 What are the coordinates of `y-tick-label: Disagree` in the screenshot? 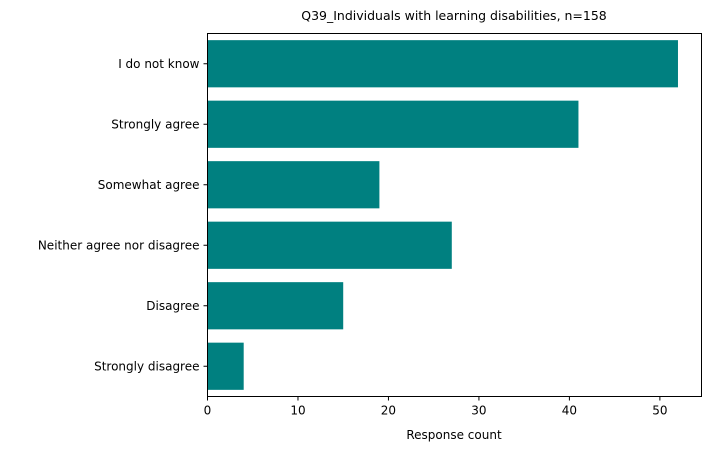 It's located at (172, 306).